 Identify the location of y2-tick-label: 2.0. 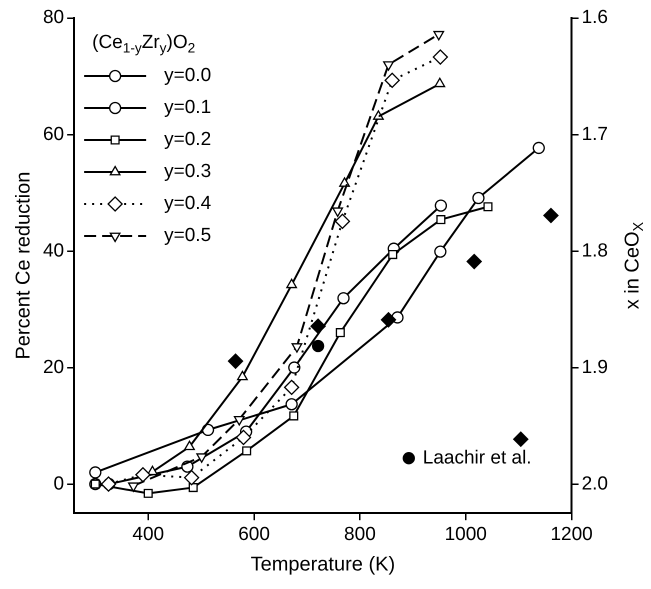
(595, 483).